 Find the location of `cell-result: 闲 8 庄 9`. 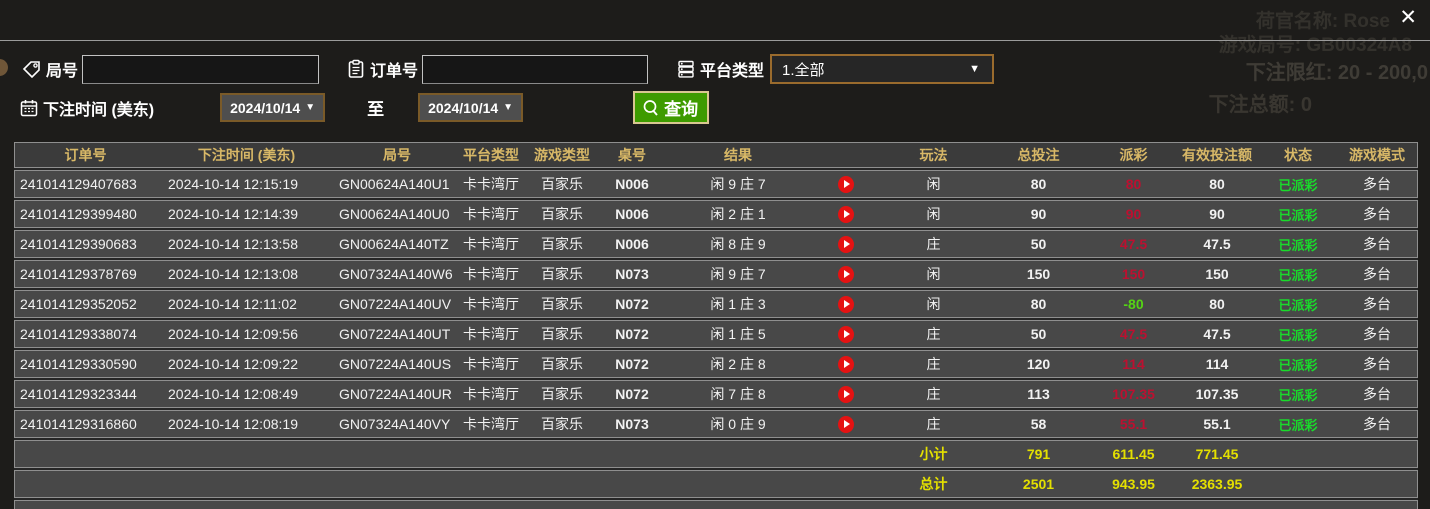

cell-result: 闲 8 庄 9 is located at coordinates (738, 244).